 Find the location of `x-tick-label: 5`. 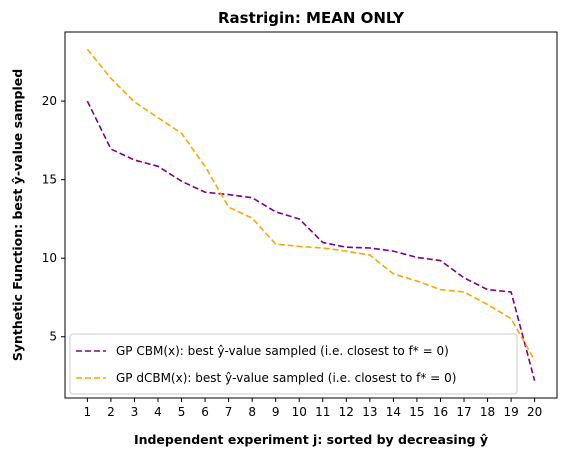

x-tick-label: 5 is located at coordinates (182, 412).